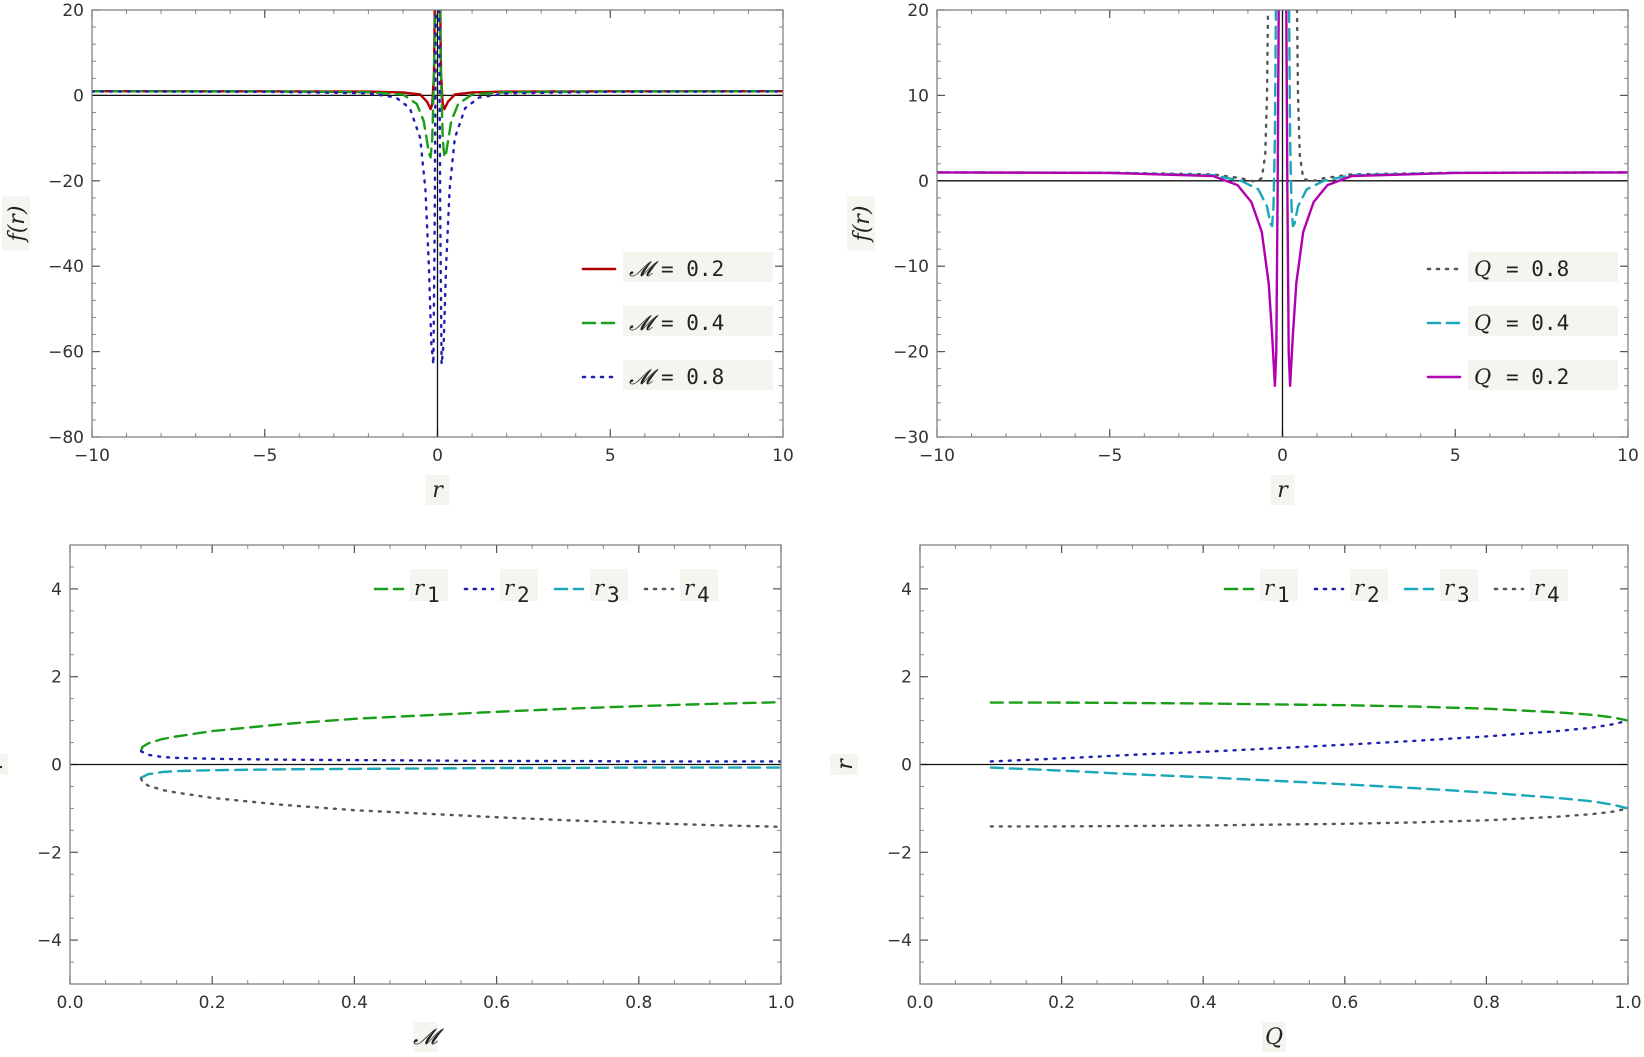 This screenshot has width=1644, height=1057. What do you see at coordinates (1203, 1003) in the screenshot?
I see `x-tick-label: 0.4` at bounding box center [1203, 1003].